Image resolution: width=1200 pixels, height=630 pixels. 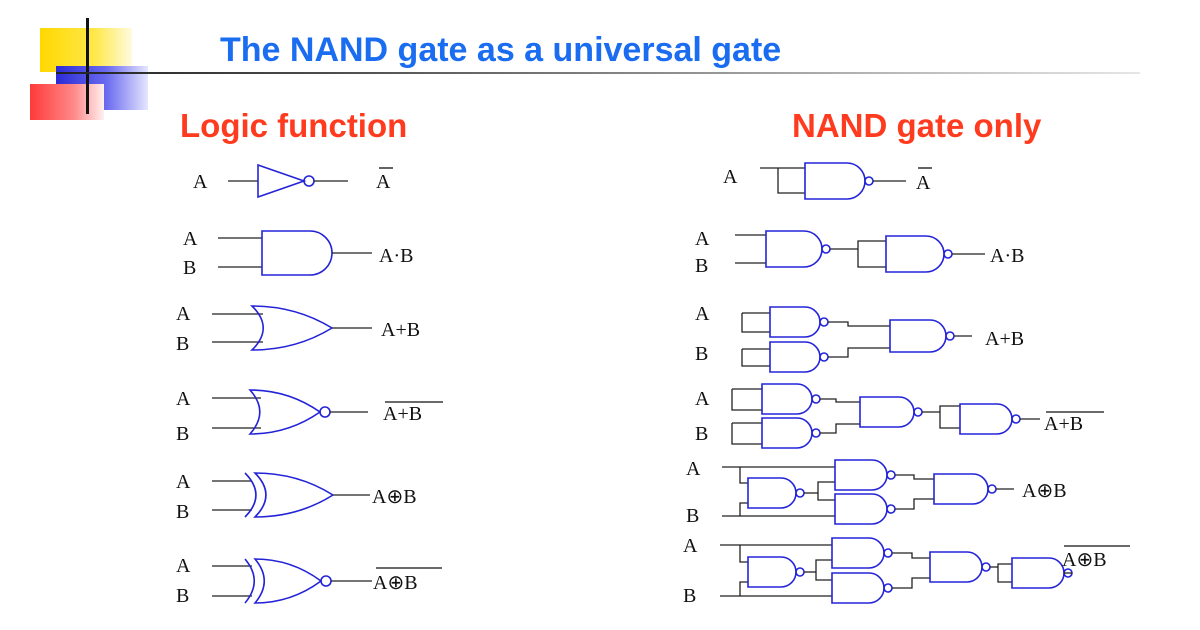 What do you see at coordinates (1044, 491) in the screenshot?
I see `label-output-xor: A⊕B` at bounding box center [1044, 491].